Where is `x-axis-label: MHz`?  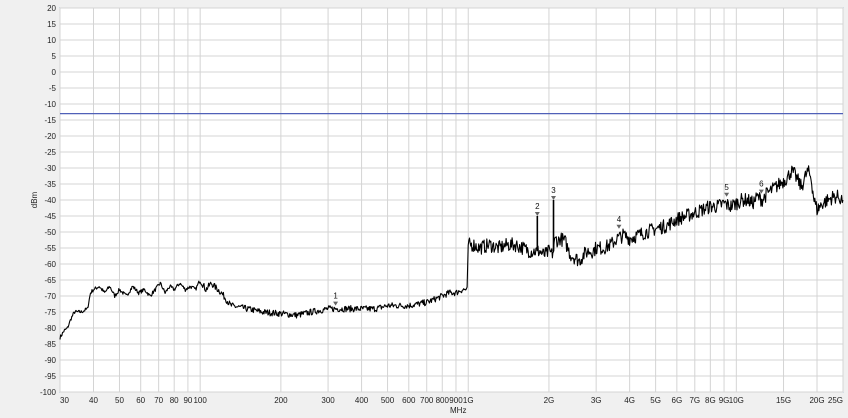 x-axis-label: MHz is located at coordinates (458, 410).